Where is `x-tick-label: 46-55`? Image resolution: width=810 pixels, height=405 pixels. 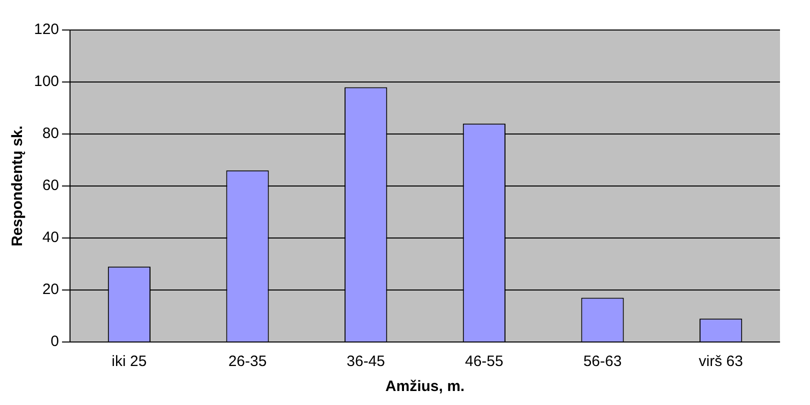 x-tick-label: 46-55 is located at coordinates (484, 361).